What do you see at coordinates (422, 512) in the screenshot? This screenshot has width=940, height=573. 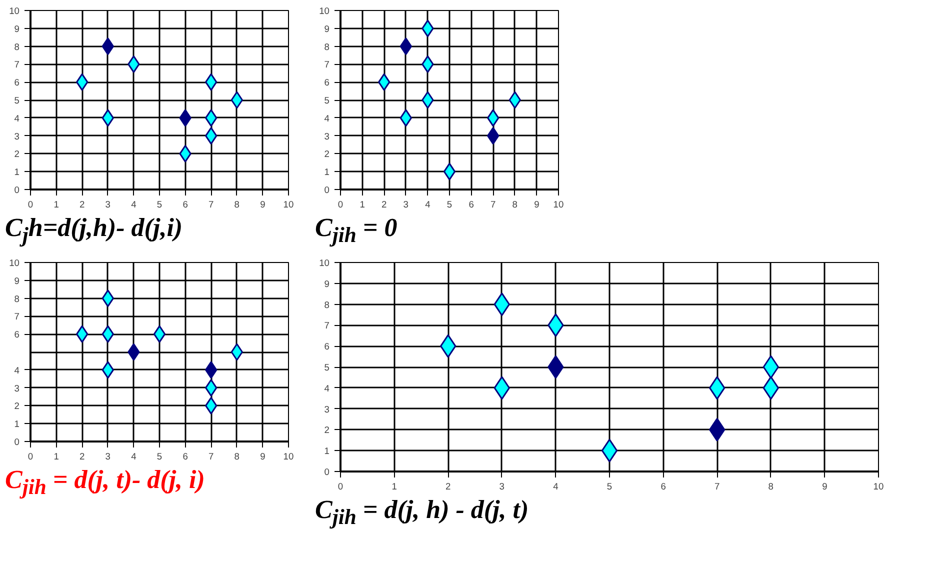 I see `text: C$_{jih}$ = d(j, h) - d(j, t)` at bounding box center [422, 512].